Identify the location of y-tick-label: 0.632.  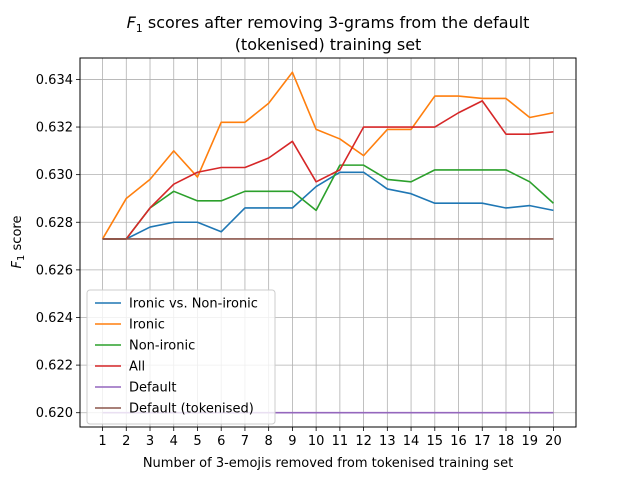
(54, 128).